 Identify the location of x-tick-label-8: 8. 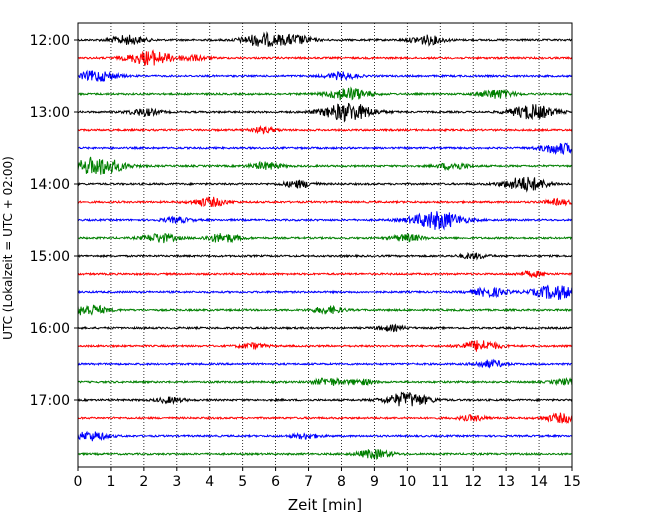
(341, 482).